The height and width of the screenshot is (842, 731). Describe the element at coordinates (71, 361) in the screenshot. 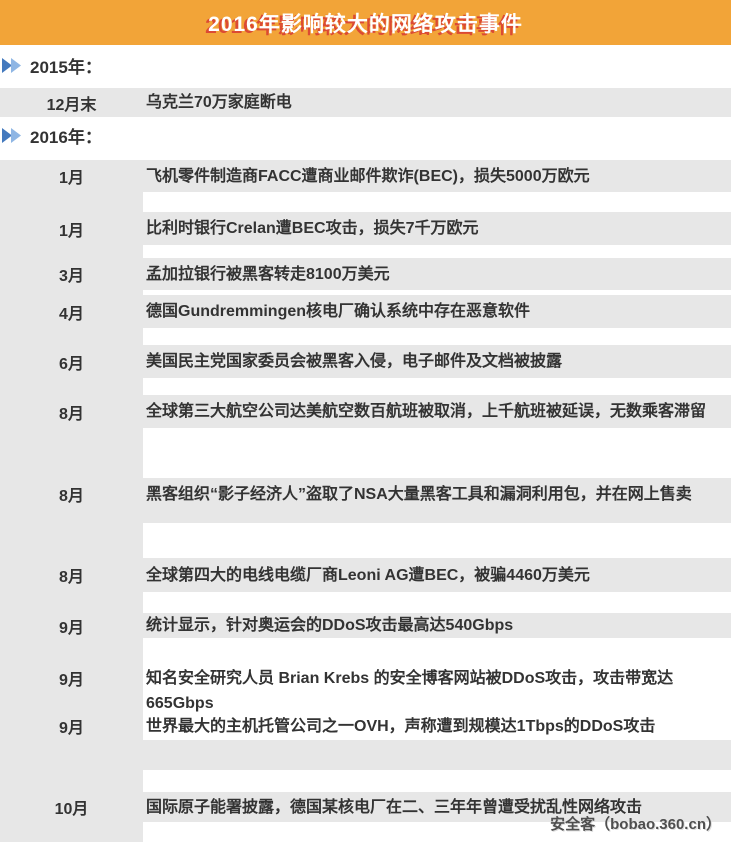

I see `event-month: 6月` at that location.